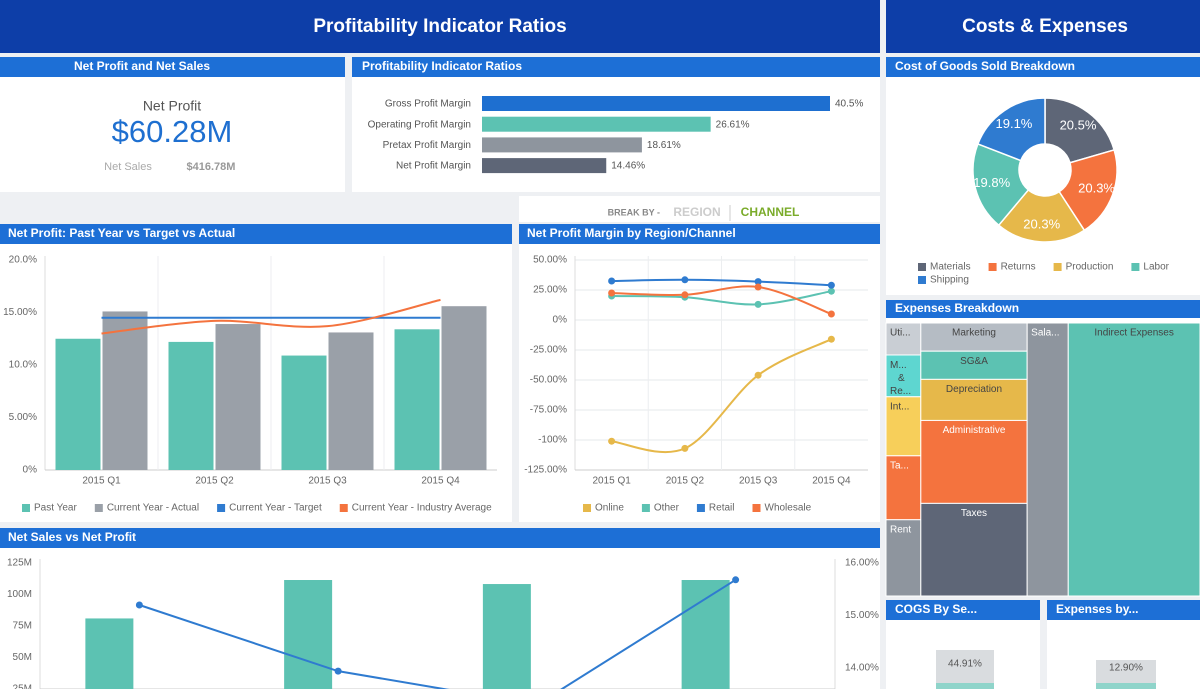 The image size is (1200, 689). What do you see at coordinates (965, 664) in the screenshot?
I see `small-value: 44.91%` at bounding box center [965, 664].